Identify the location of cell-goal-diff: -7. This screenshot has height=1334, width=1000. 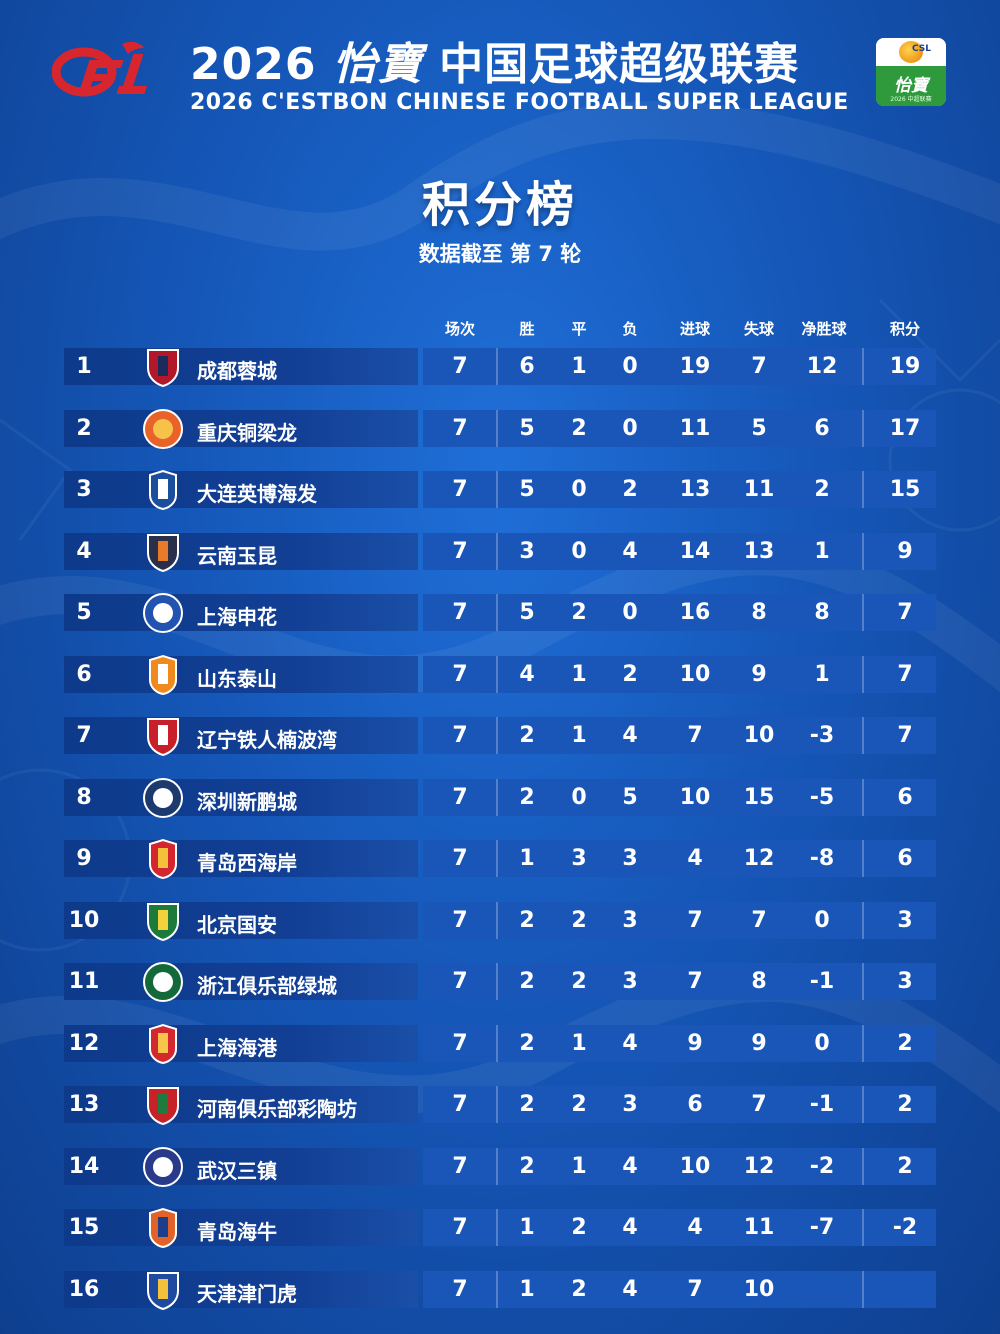
(822, 1227).